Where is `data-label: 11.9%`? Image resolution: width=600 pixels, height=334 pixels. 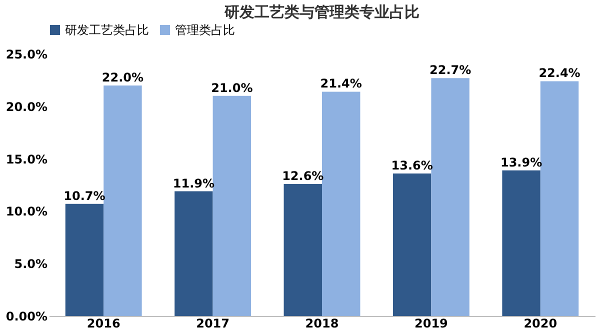
data-label: 11.9% is located at coordinates (193, 183).